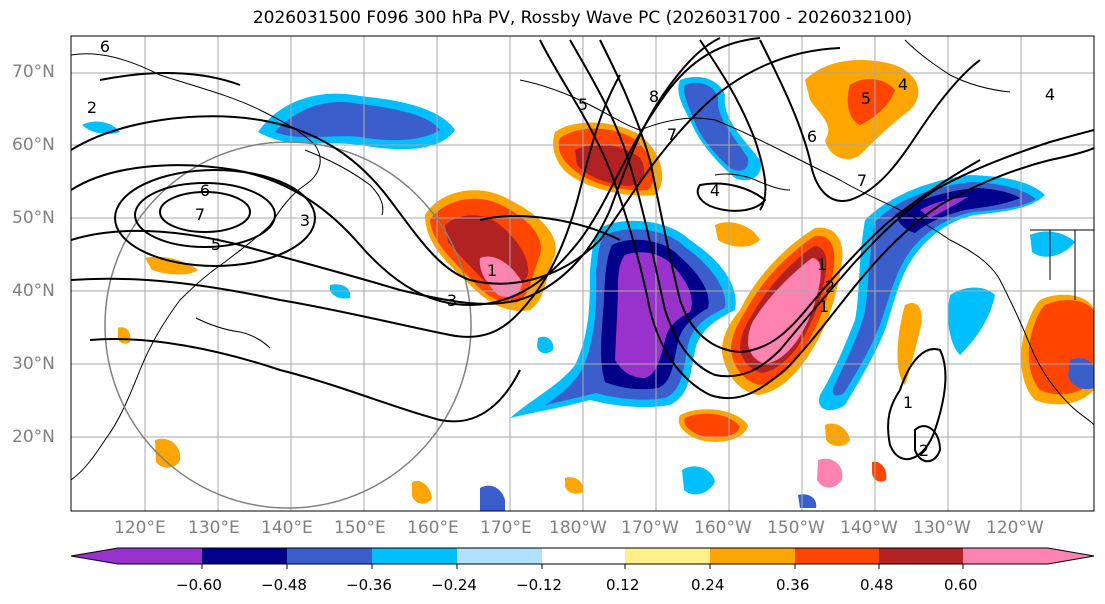 The width and height of the screenshot is (1105, 604). What do you see at coordinates (33, 145) in the screenshot?
I see `latitude-label: 60°N` at bounding box center [33, 145].